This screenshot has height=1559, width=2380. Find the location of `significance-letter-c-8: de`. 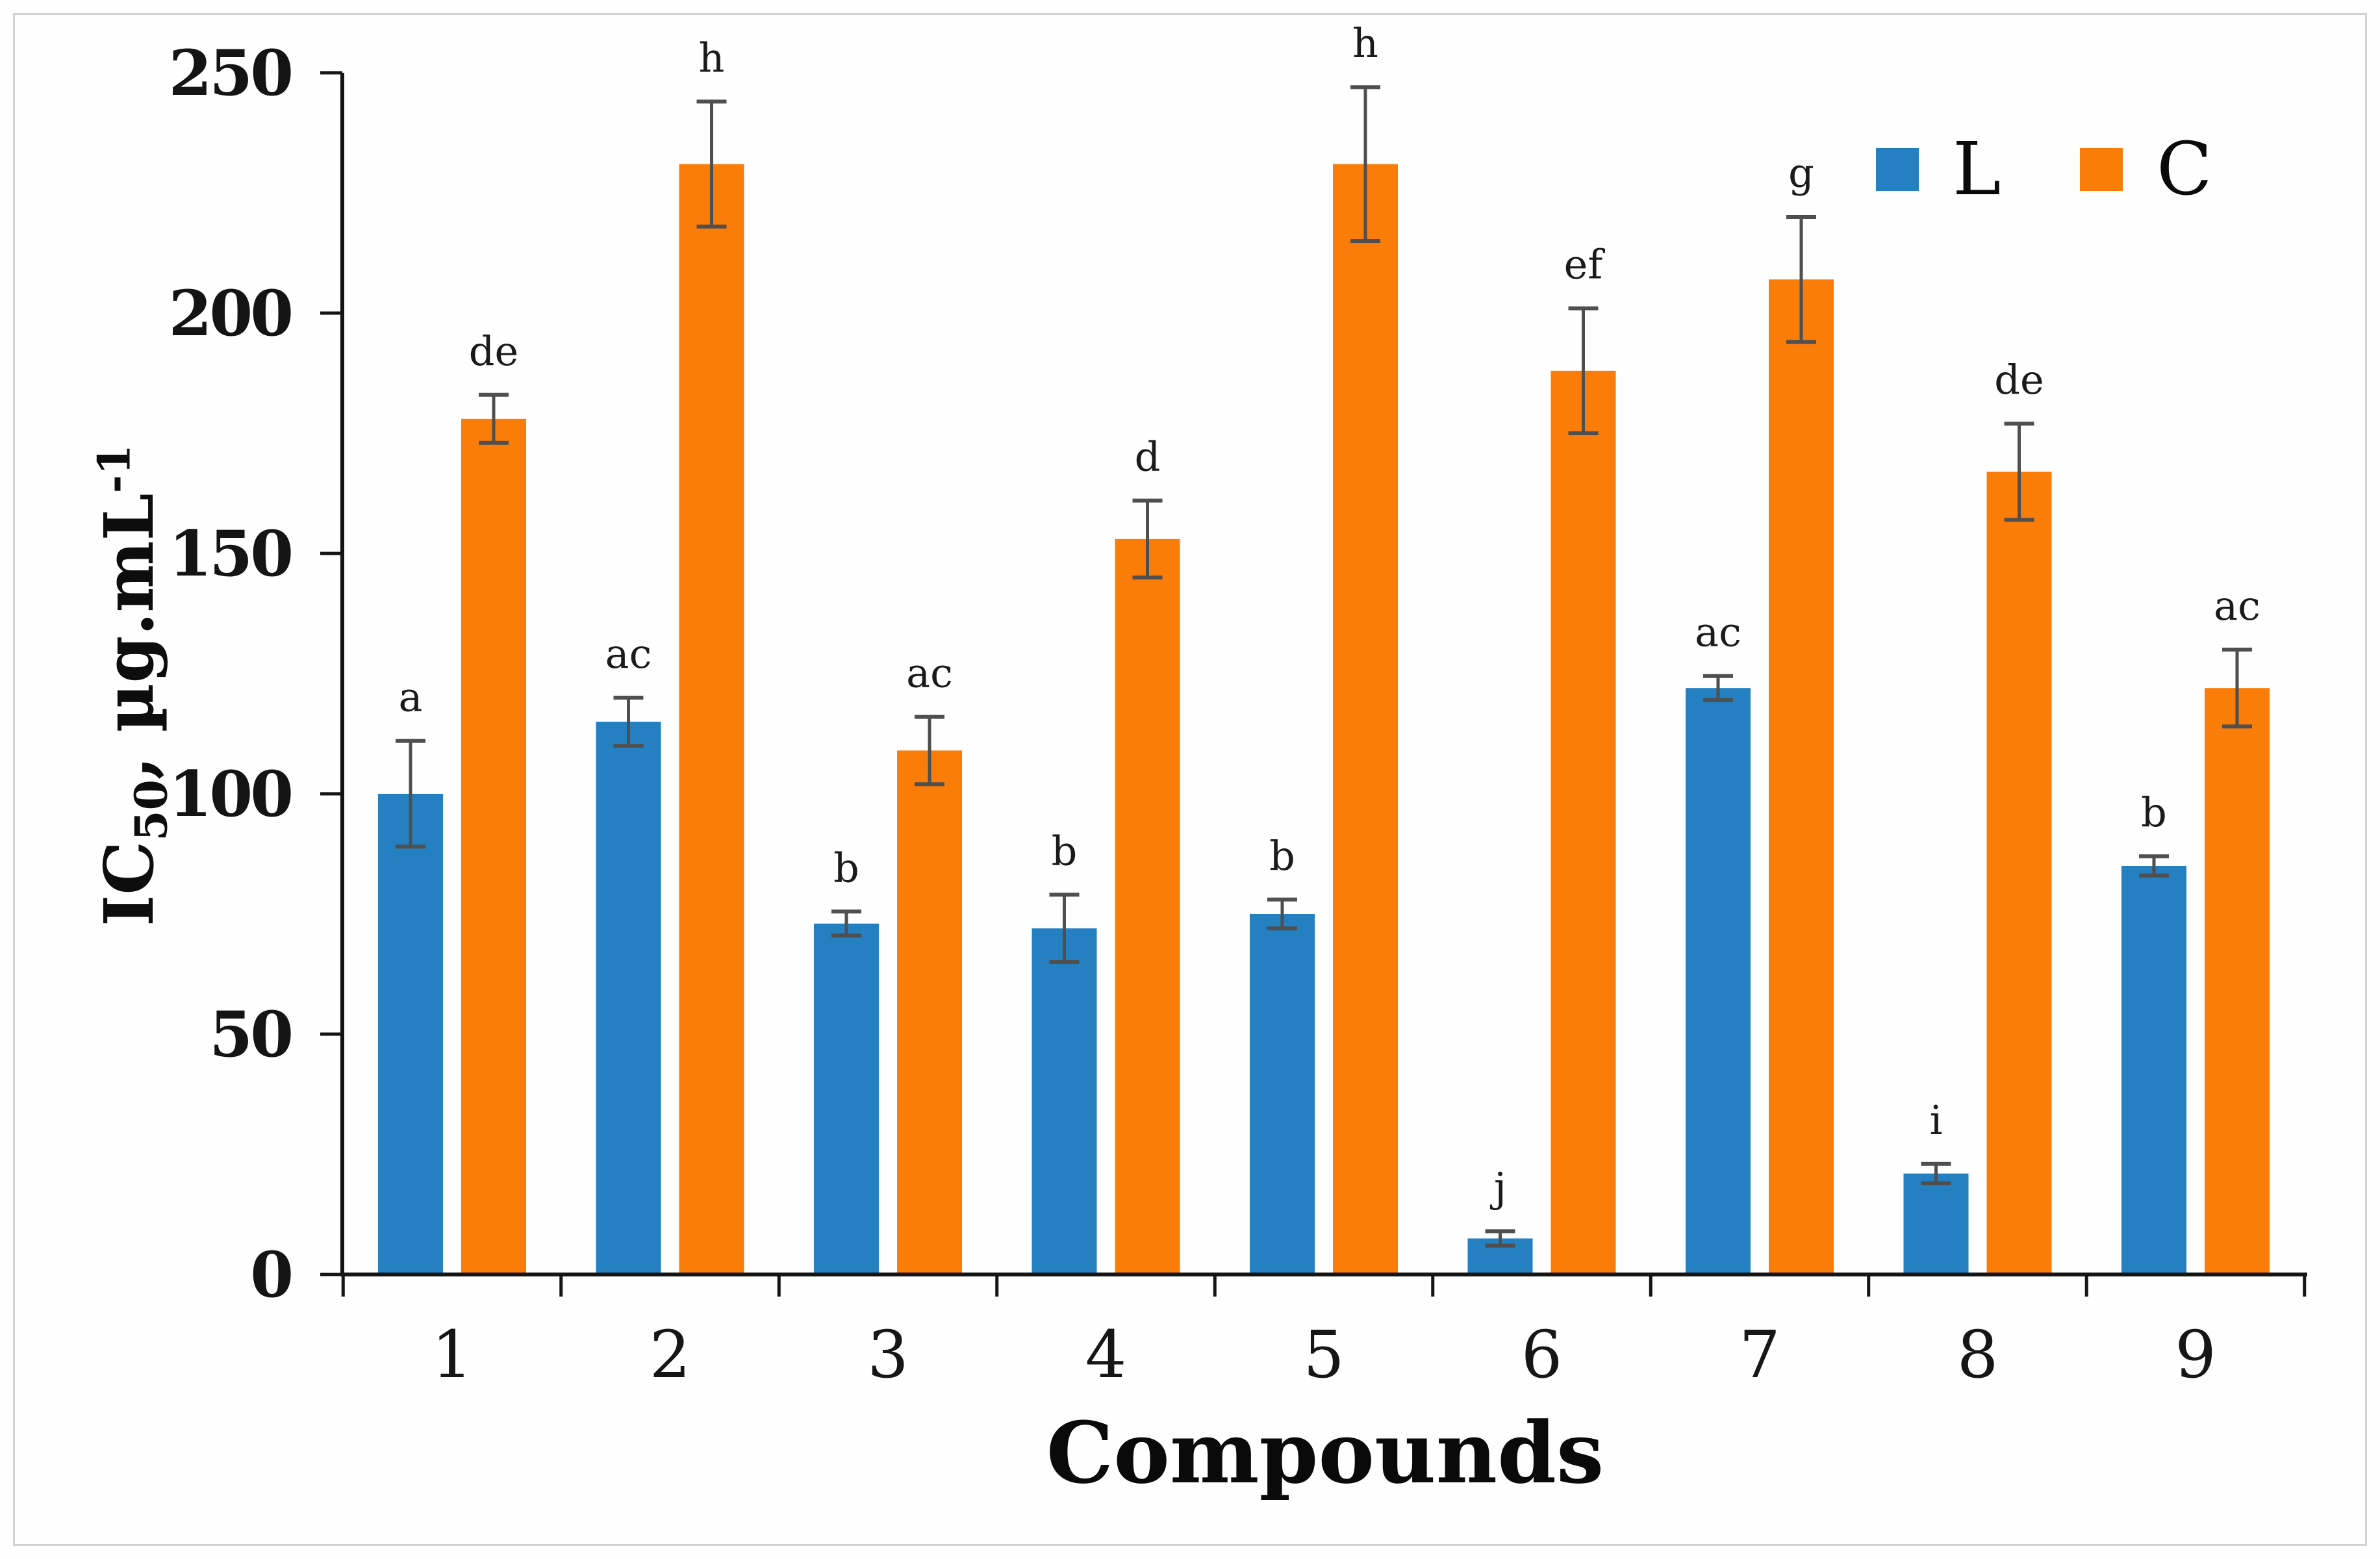

significance-letter-c-8: de is located at coordinates (2019, 379).